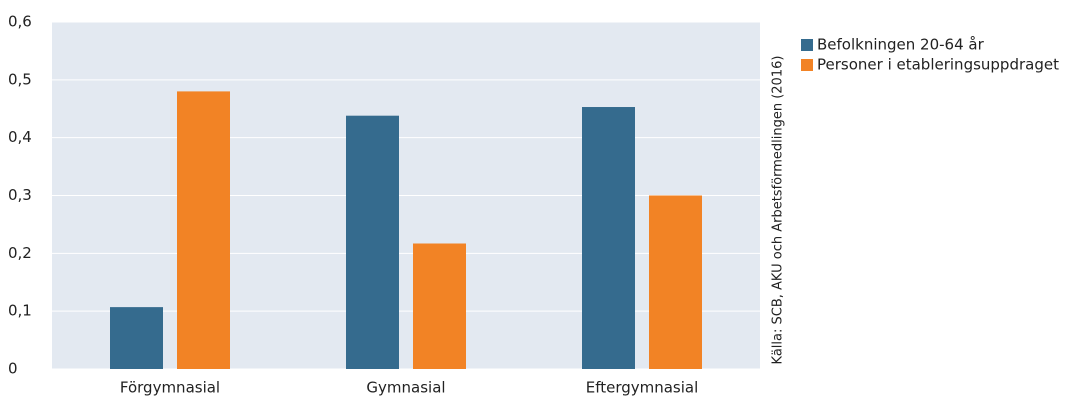  Describe the element at coordinates (938, 65) in the screenshot. I see `legend-label: Personer i etableringsuppdraget` at that location.